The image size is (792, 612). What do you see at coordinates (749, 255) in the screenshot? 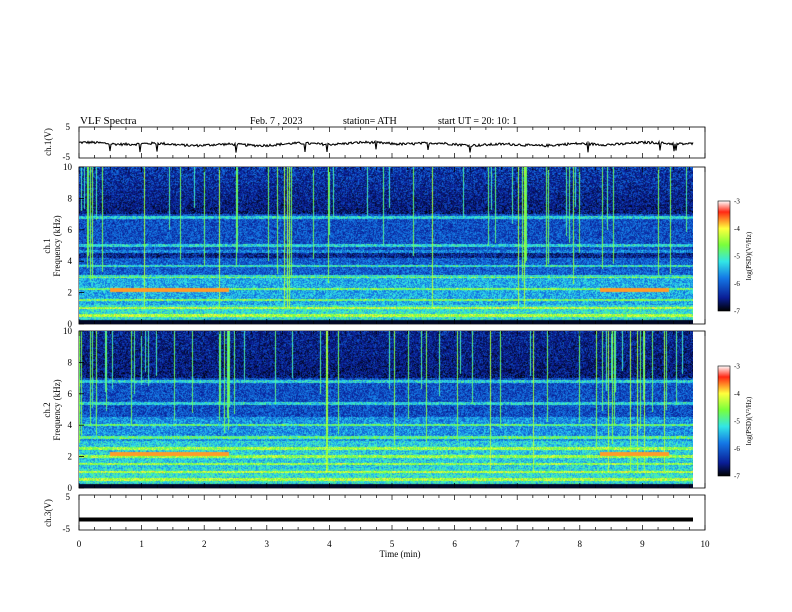
I see `ch1-colorbar-label: log(PSD)(V²/Hz)` at bounding box center [749, 255].